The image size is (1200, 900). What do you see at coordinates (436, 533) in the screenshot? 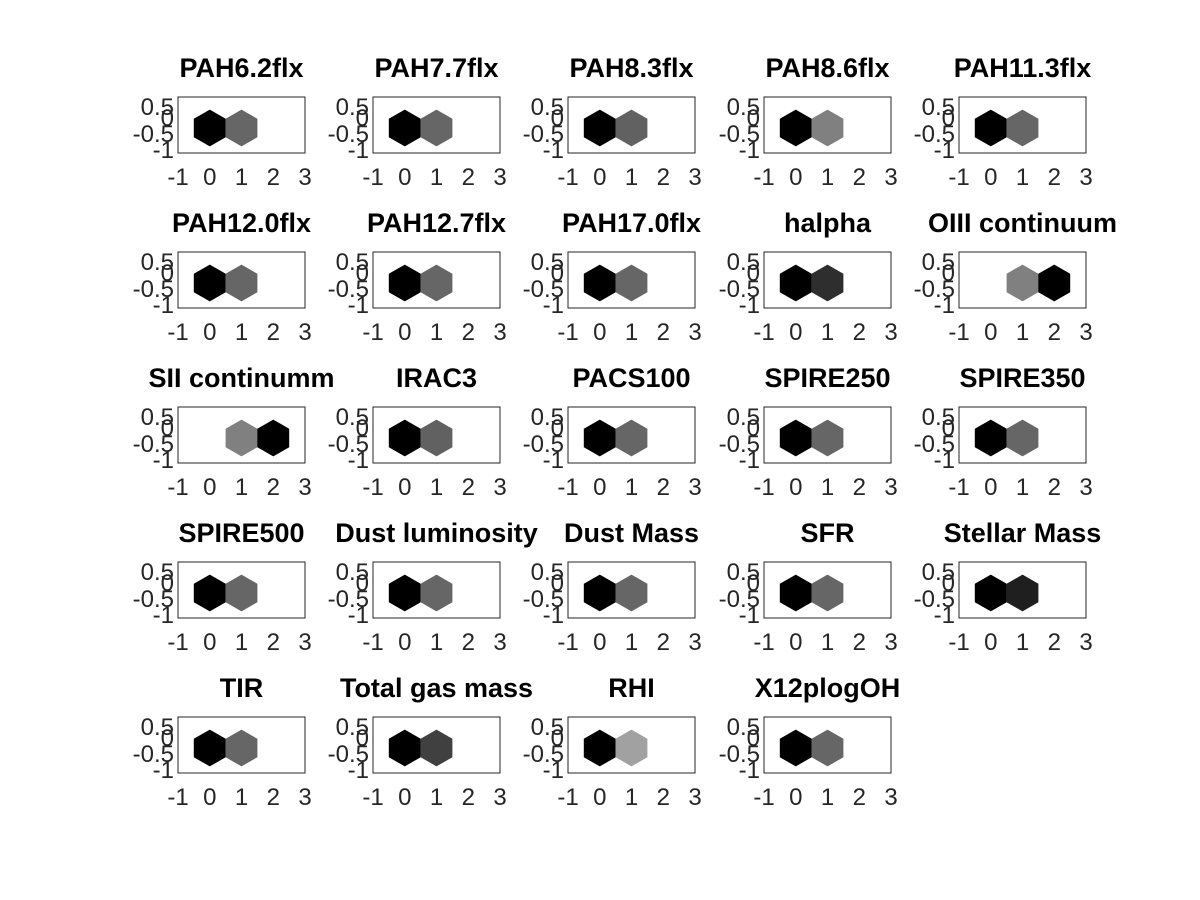
I see `subplot-title: Dust luminosity` at bounding box center [436, 533].